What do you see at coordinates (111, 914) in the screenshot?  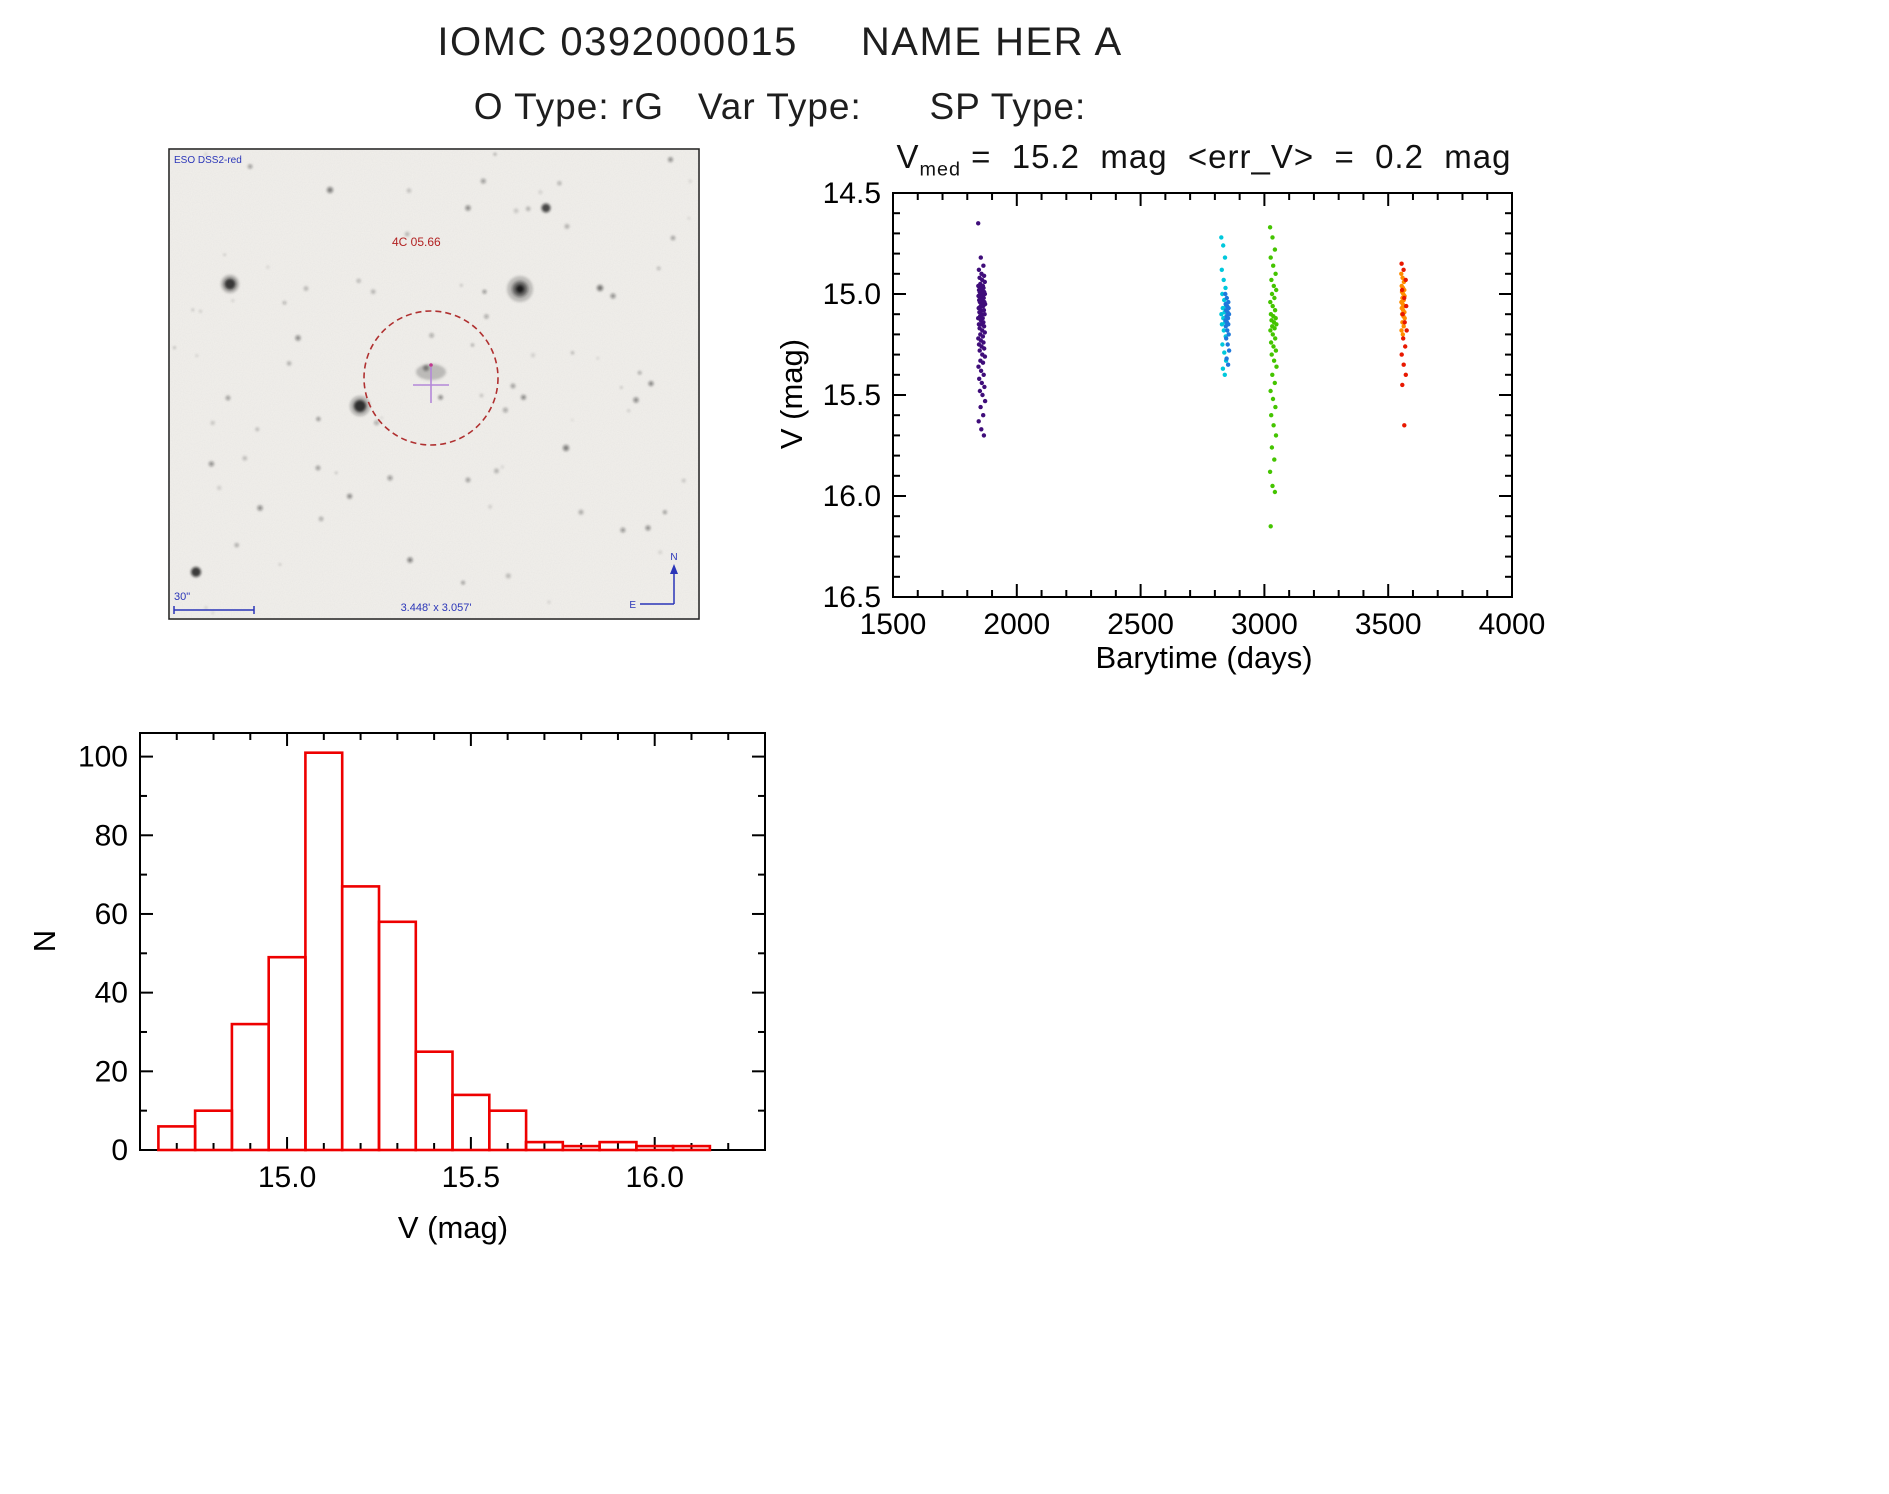 I see `y-tick-label: 60` at bounding box center [111, 914].